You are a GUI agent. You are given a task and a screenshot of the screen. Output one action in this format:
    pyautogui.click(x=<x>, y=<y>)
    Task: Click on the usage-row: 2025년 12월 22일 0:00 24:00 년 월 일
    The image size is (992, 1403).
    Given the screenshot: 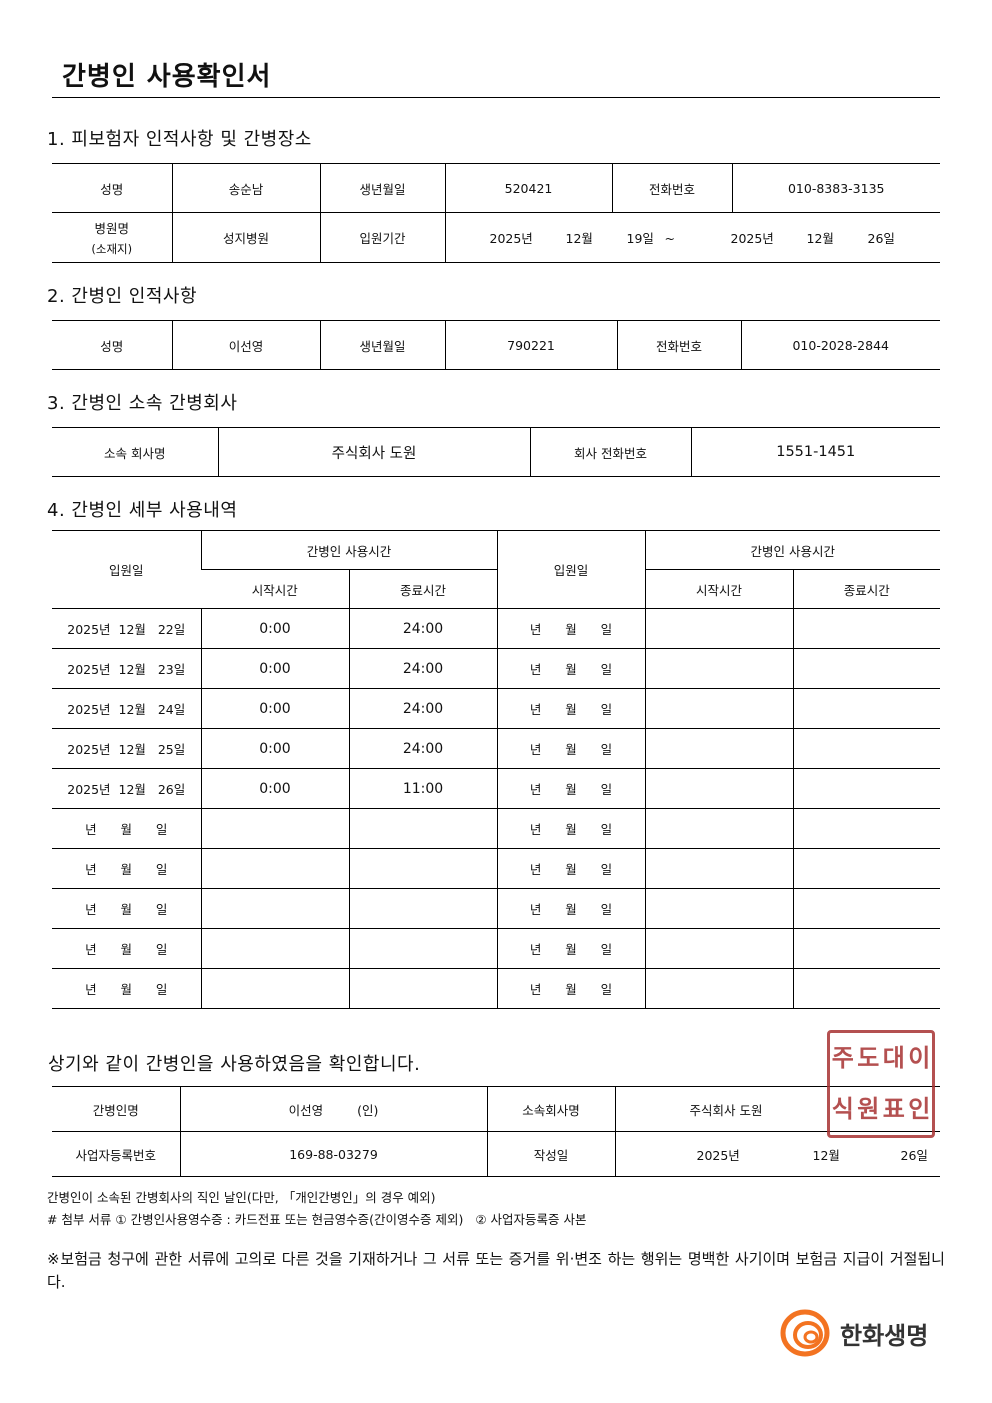 What is the action you would take?
    pyautogui.click(x=496, y=628)
    